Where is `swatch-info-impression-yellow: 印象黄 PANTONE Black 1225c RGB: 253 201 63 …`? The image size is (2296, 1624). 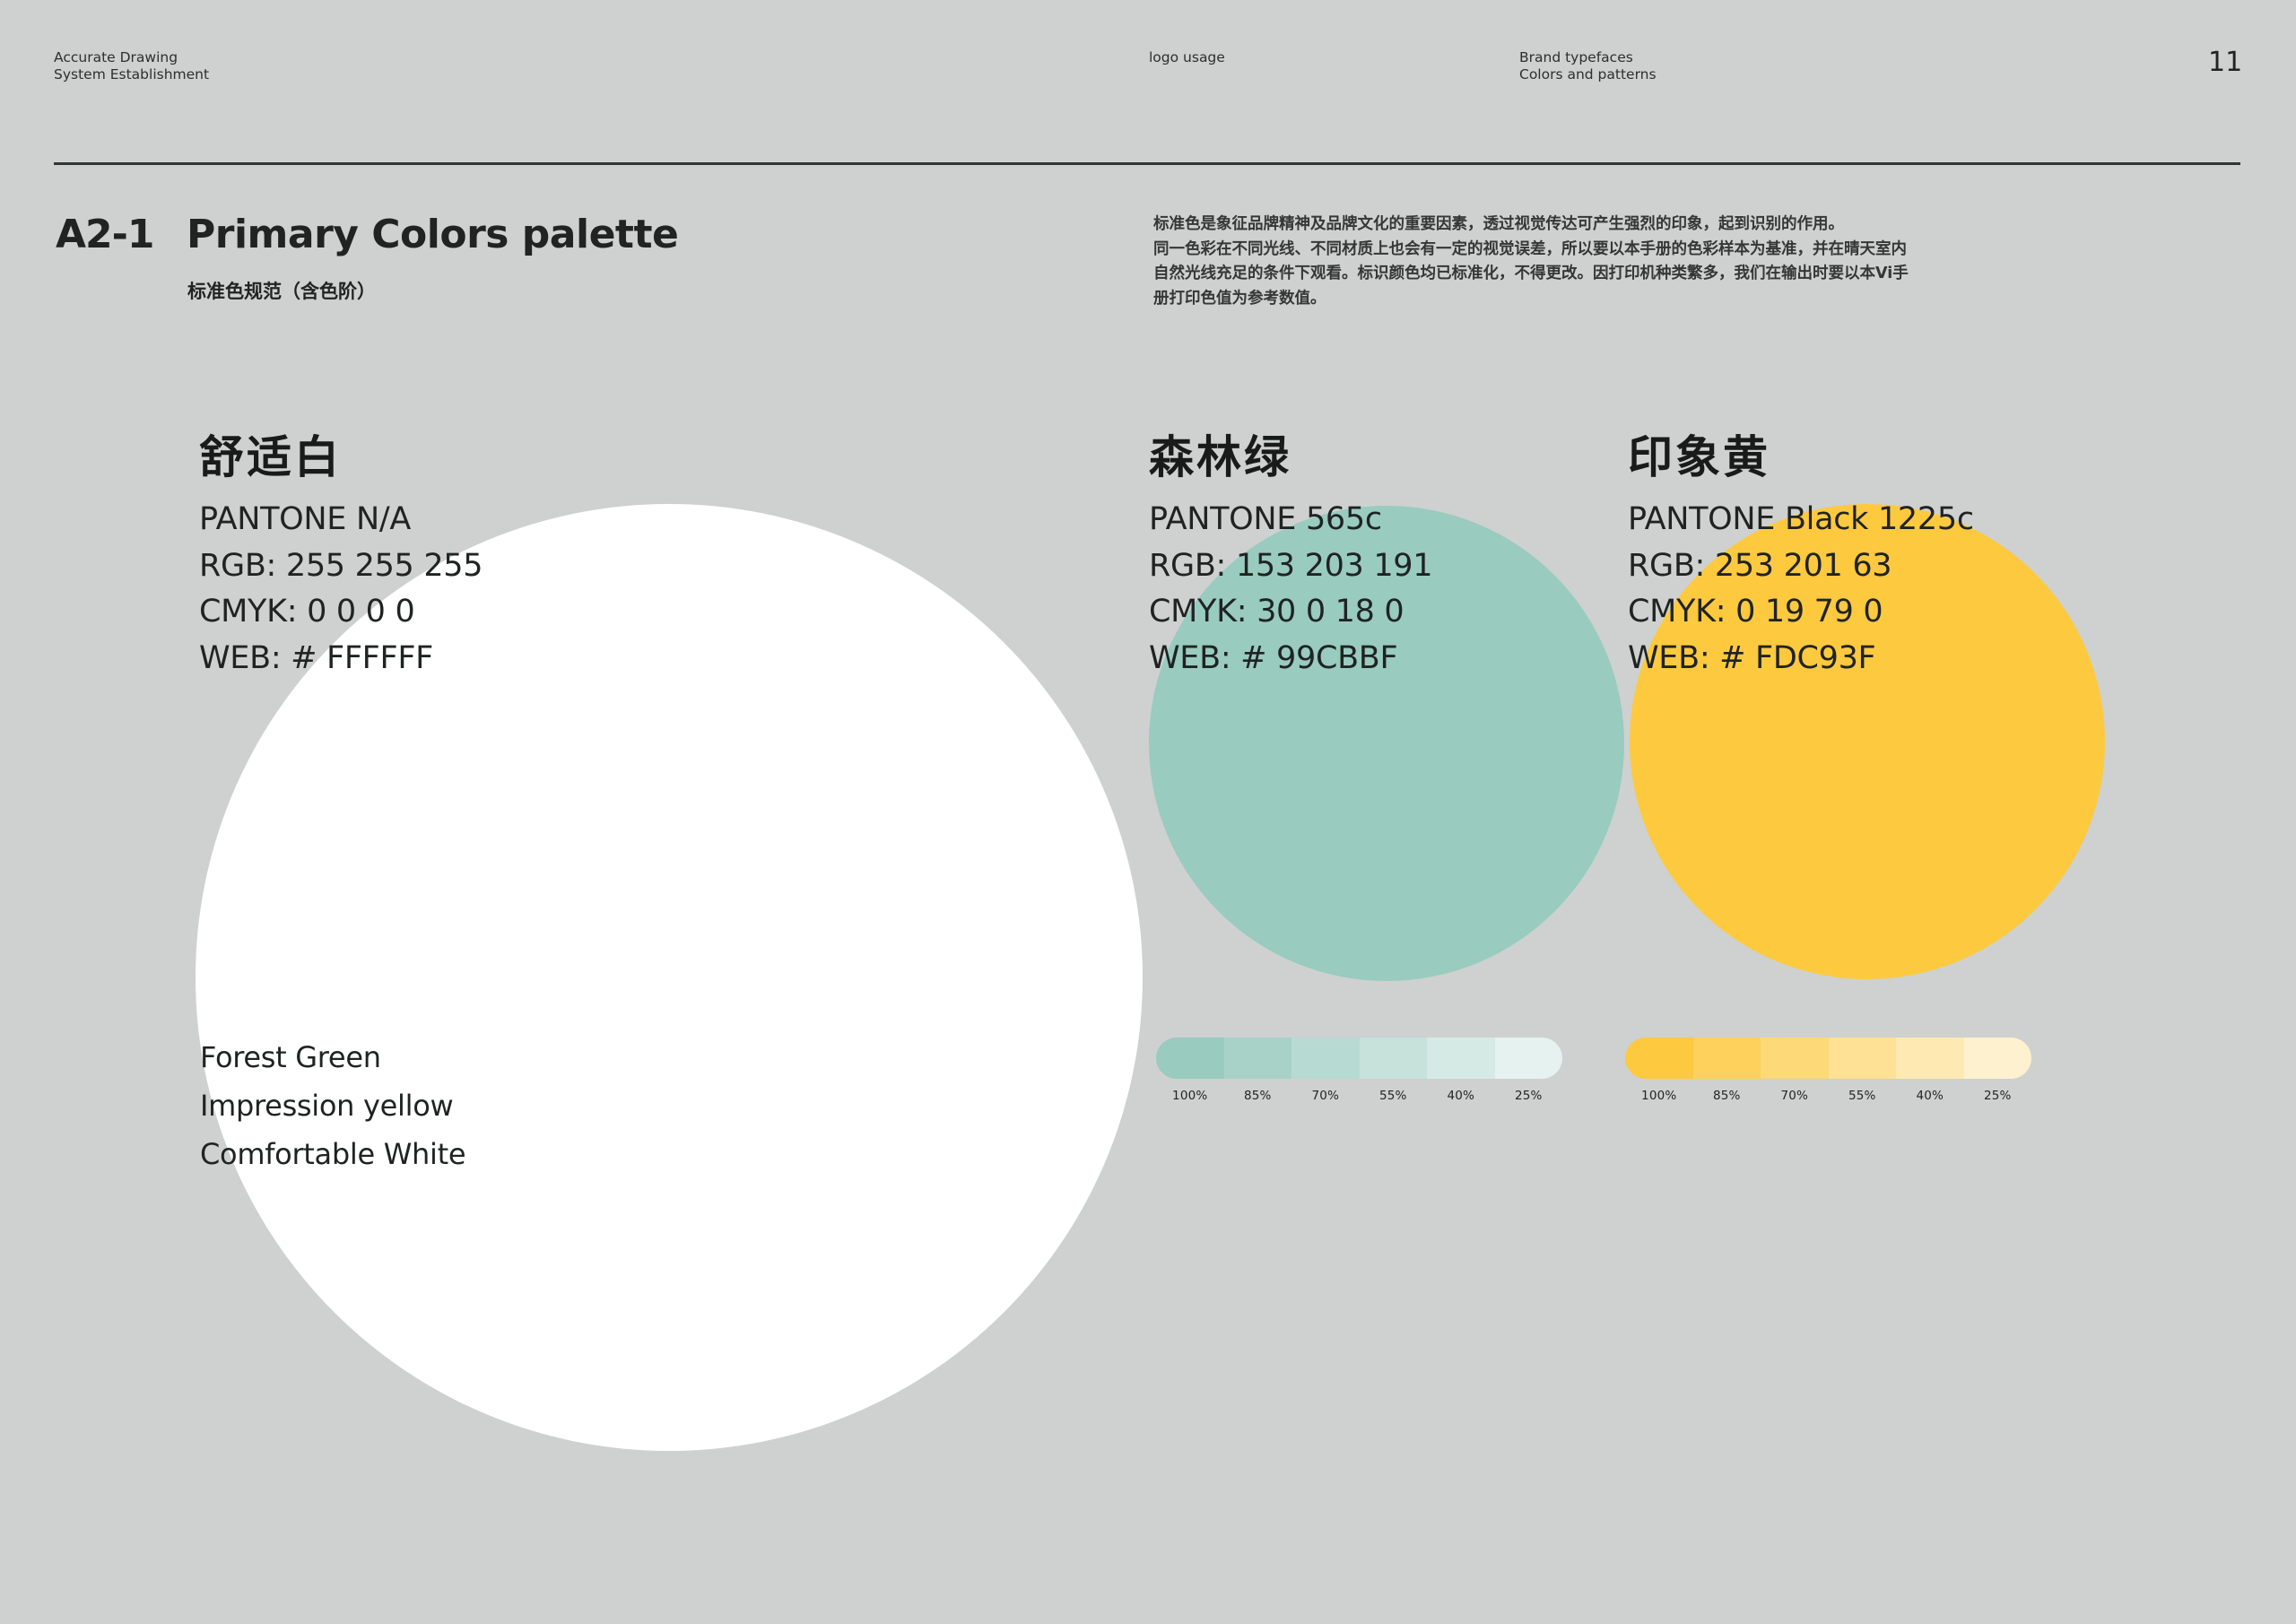
swatch-info-impression-yellow: 印象黄 PANTONE Black 1225c RGB: 253 201 63 … is located at coordinates (1801, 556).